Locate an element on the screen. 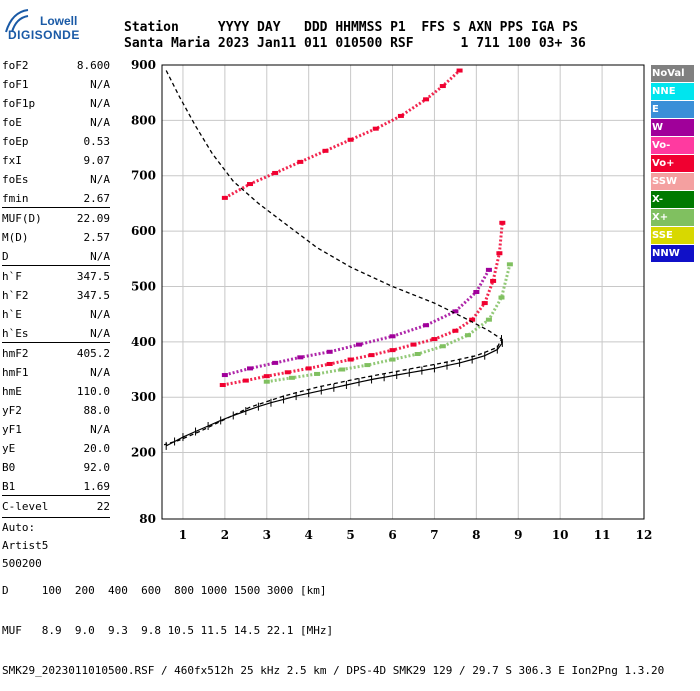 The height and width of the screenshot is (691, 700). param-row: MUF(D) 22.09 is located at coordinates (56, 218).